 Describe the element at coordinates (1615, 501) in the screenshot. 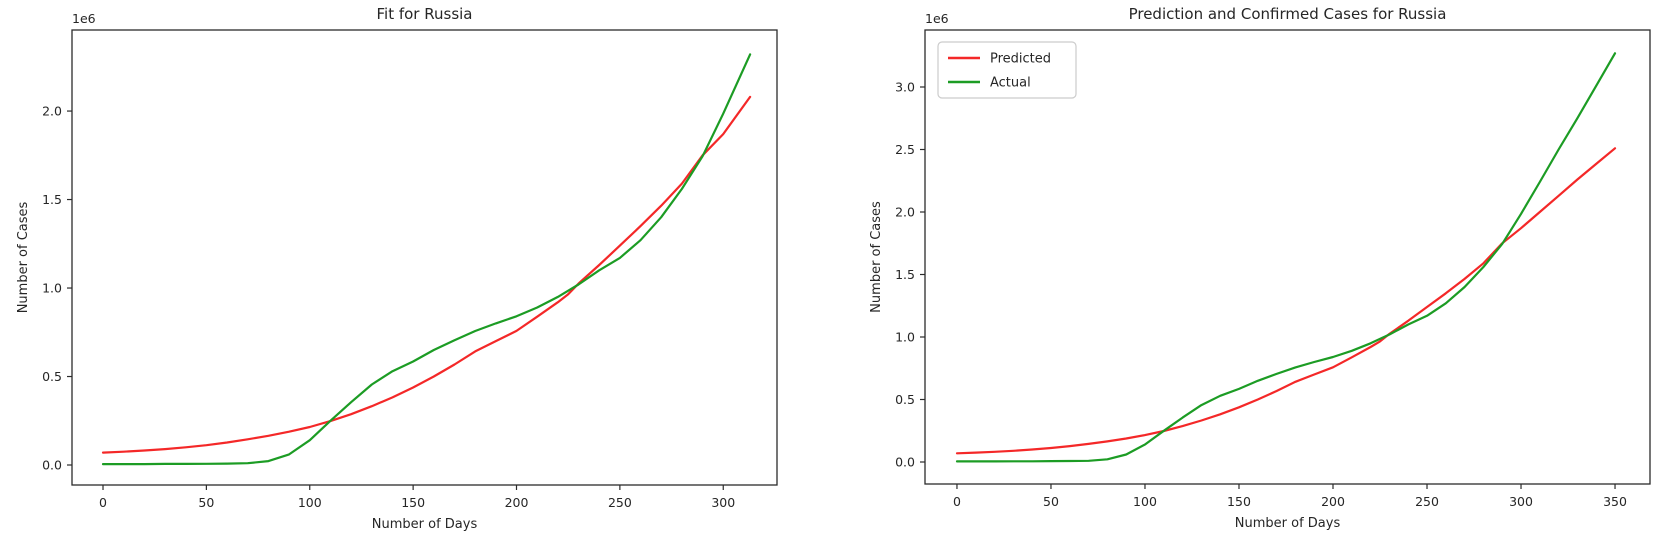

I see `x-tick-label: 350` at that location.